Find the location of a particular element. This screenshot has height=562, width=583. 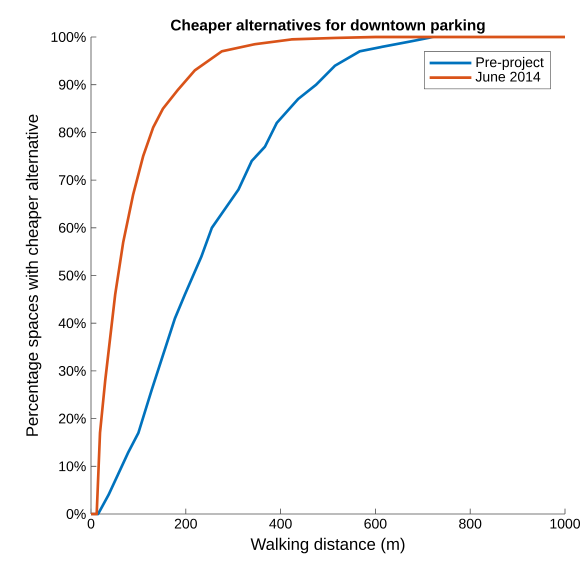

legend-label: Pre-project is located at coordinates (510, 63).